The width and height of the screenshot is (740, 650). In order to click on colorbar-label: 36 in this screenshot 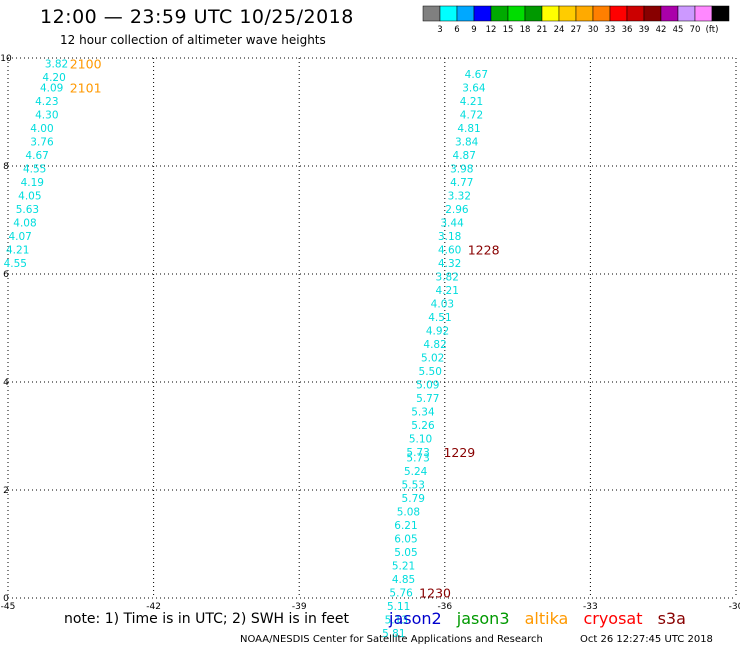, I will do `click(627, 30)`.